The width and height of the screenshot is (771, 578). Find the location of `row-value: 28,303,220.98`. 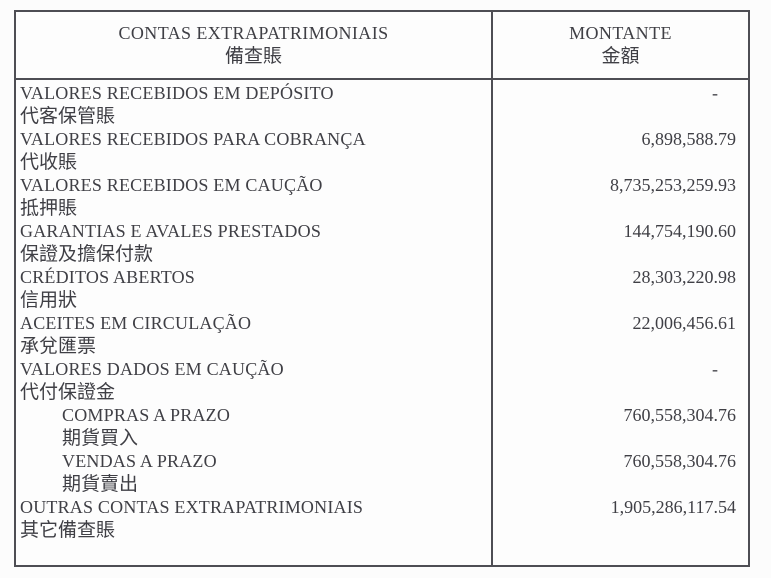

row-value: 28,303,220.98 is located at coordinates (684, 277).